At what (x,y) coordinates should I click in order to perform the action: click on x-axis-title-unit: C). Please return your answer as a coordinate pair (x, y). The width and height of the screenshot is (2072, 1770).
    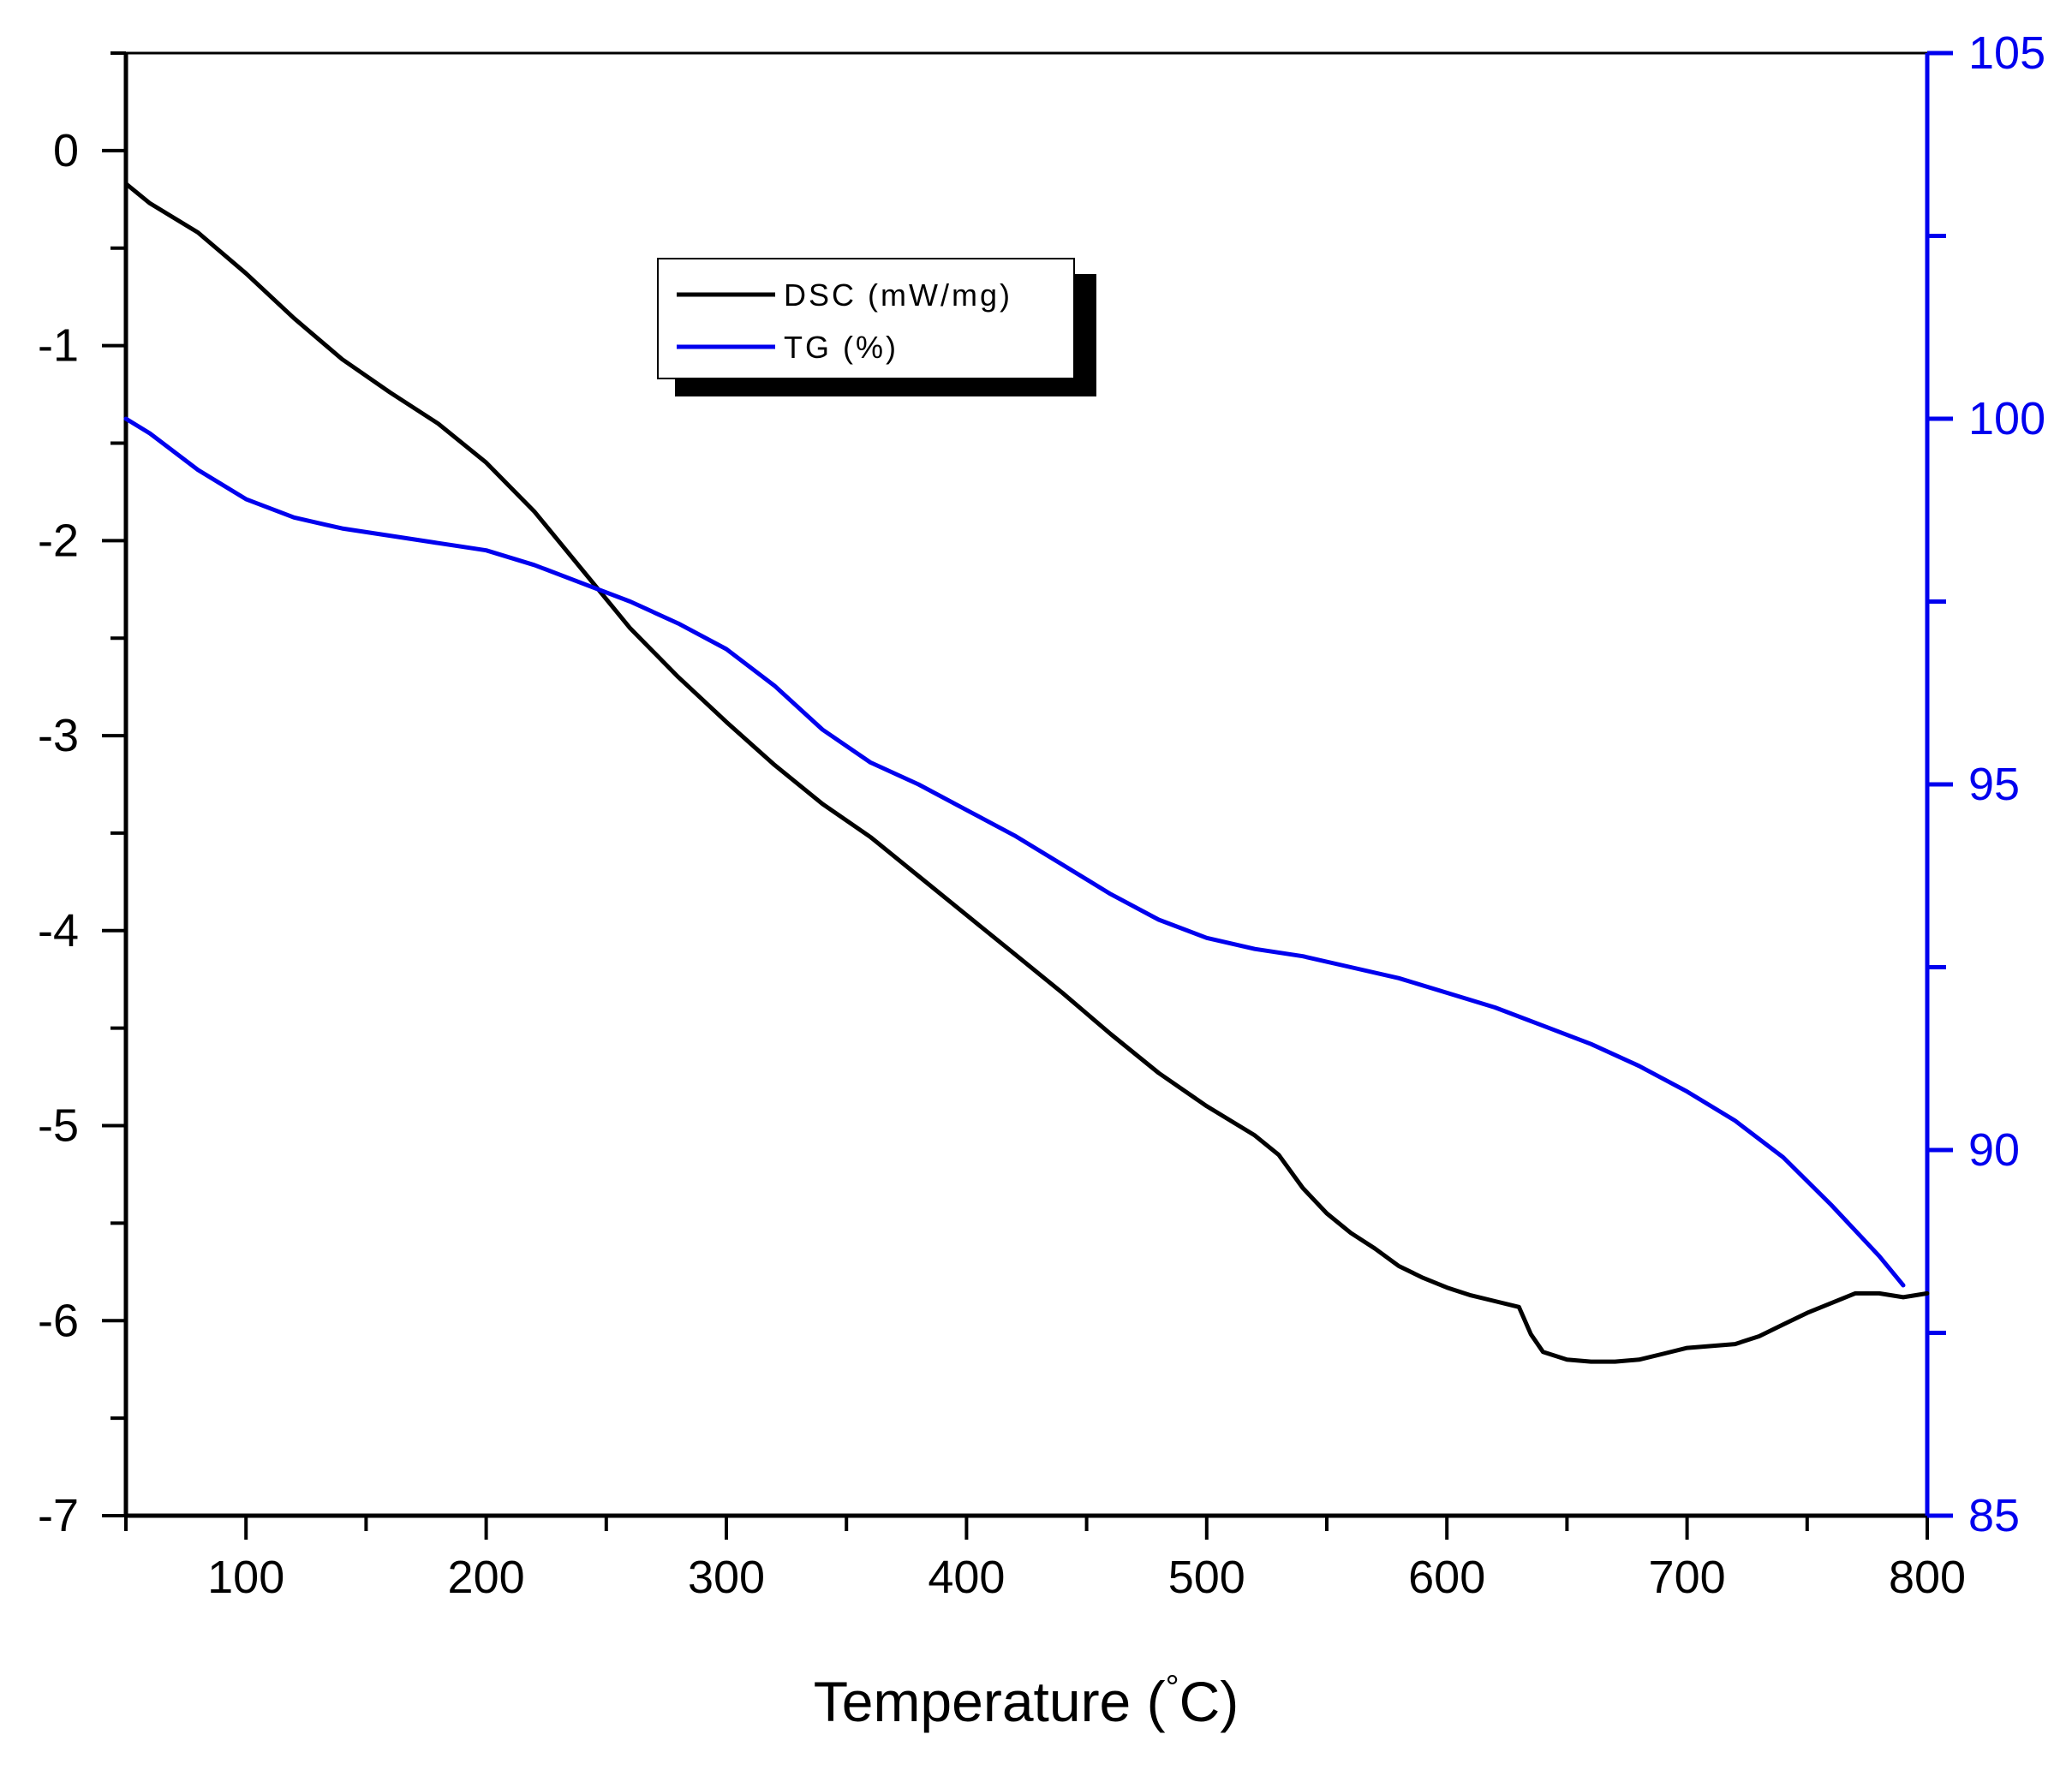
    Looking at the image, I should click on (1209, 1701).